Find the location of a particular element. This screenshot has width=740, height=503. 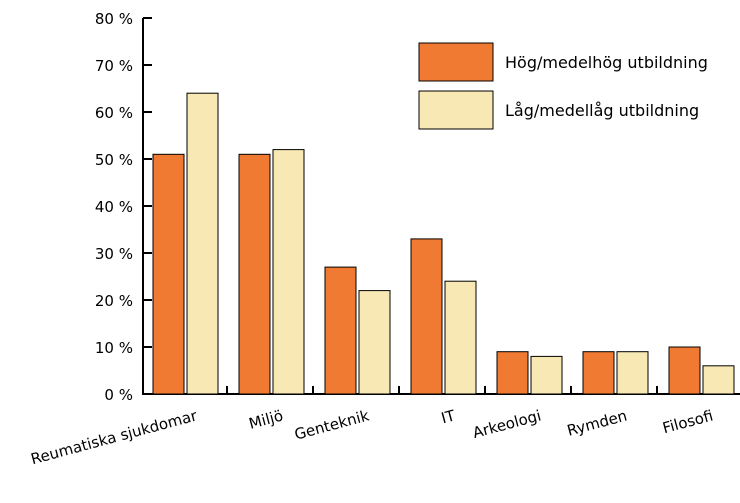

y-tick-label: 70 % is located at coordinates (114, 66).